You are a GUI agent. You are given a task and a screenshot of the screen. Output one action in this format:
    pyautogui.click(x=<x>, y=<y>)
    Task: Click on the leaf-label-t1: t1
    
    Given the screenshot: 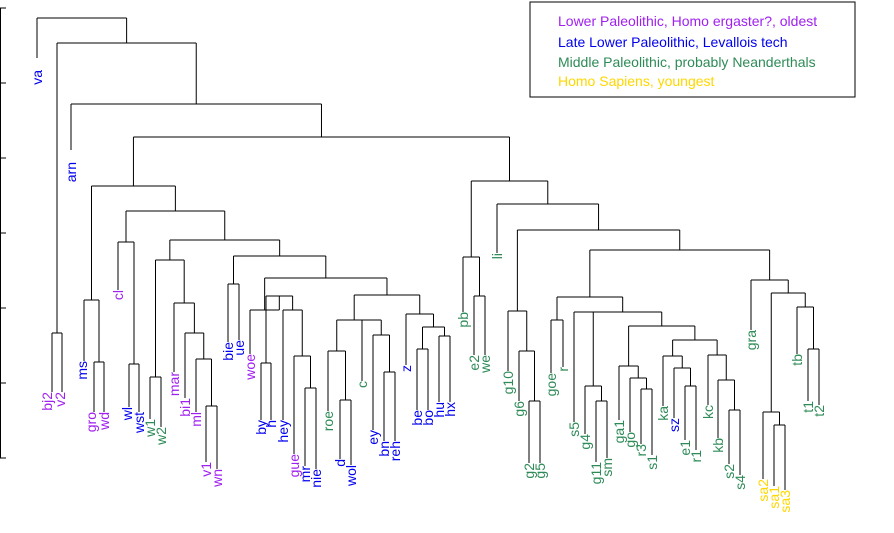 What is the action you would take?
    pyautogui.click(x=808, y=407)
    